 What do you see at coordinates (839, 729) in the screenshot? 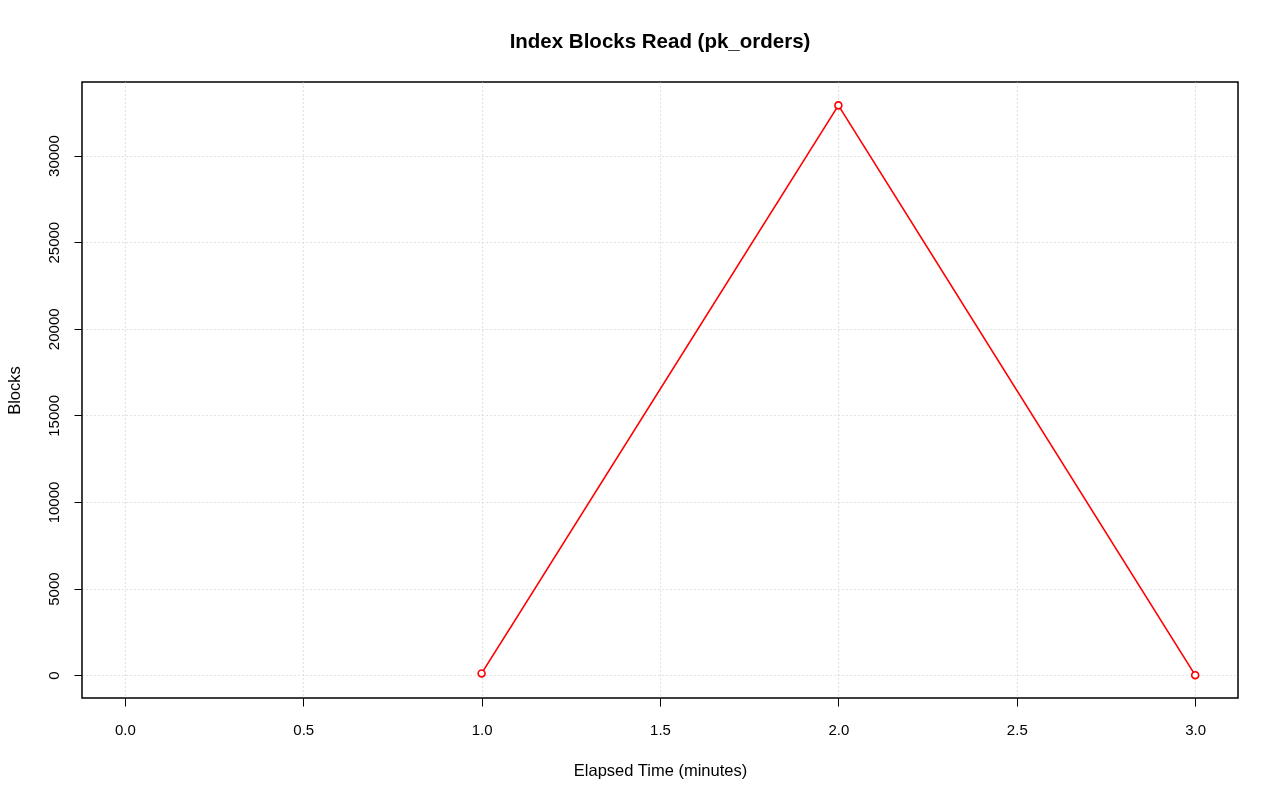
I see `x-tick-label: 2.0` at bounding box center [839, 729].